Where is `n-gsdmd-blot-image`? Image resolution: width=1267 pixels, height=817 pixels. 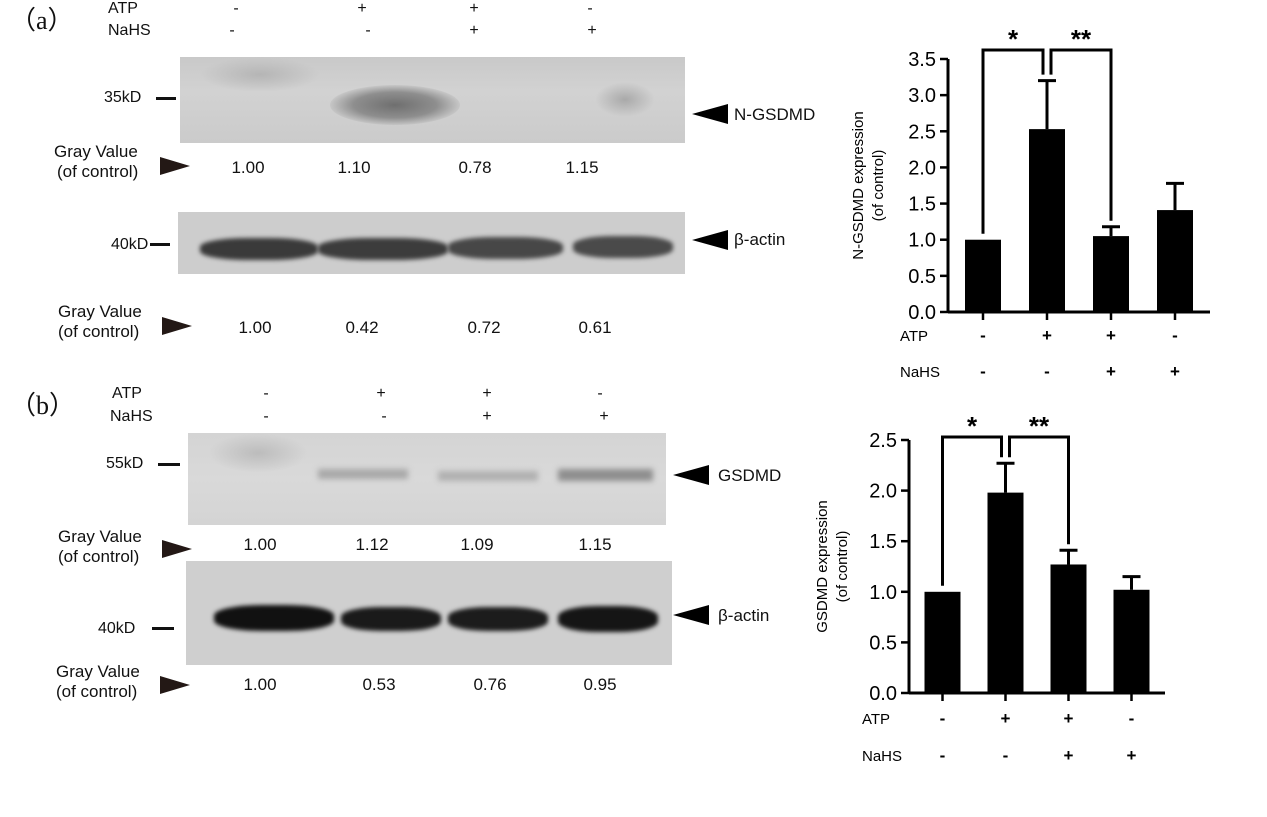
n-gsdmd-blot-image is located at coordinates (432, 100).